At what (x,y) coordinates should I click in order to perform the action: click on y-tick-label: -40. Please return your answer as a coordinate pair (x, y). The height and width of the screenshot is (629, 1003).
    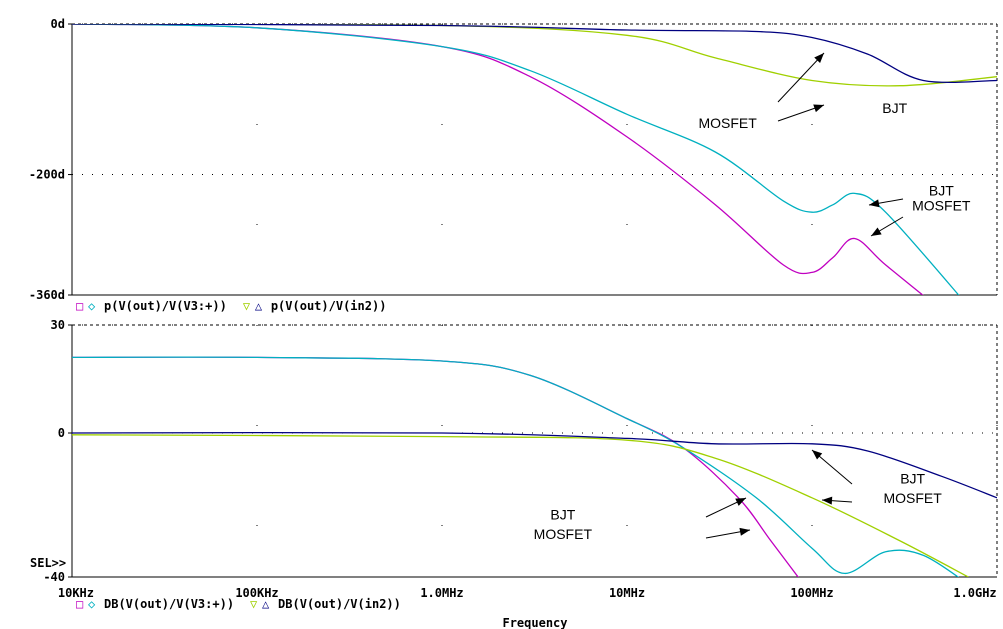
    Looking at the image, I should click on (54, 577).